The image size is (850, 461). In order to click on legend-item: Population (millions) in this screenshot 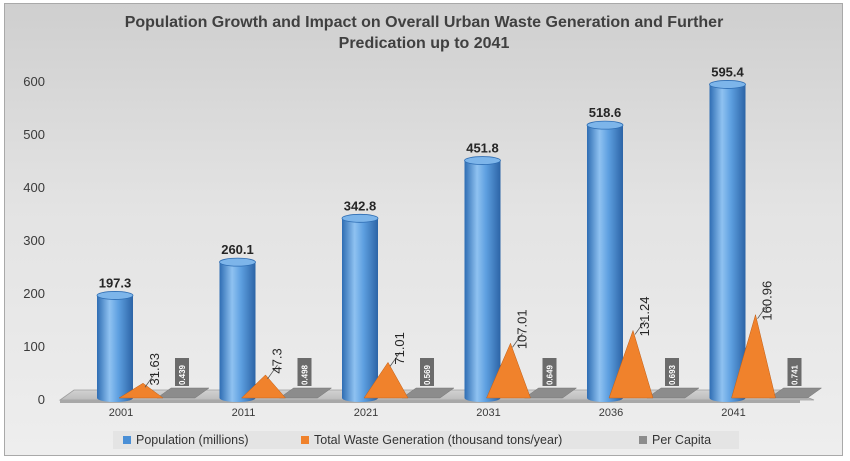, I will do `click(186, 440)`.